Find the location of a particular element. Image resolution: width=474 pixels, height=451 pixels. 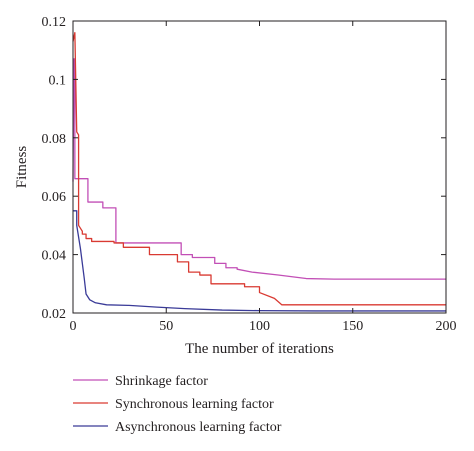

legend-label-3: Asynchronous learning factor is located at coordinates (198, 427).